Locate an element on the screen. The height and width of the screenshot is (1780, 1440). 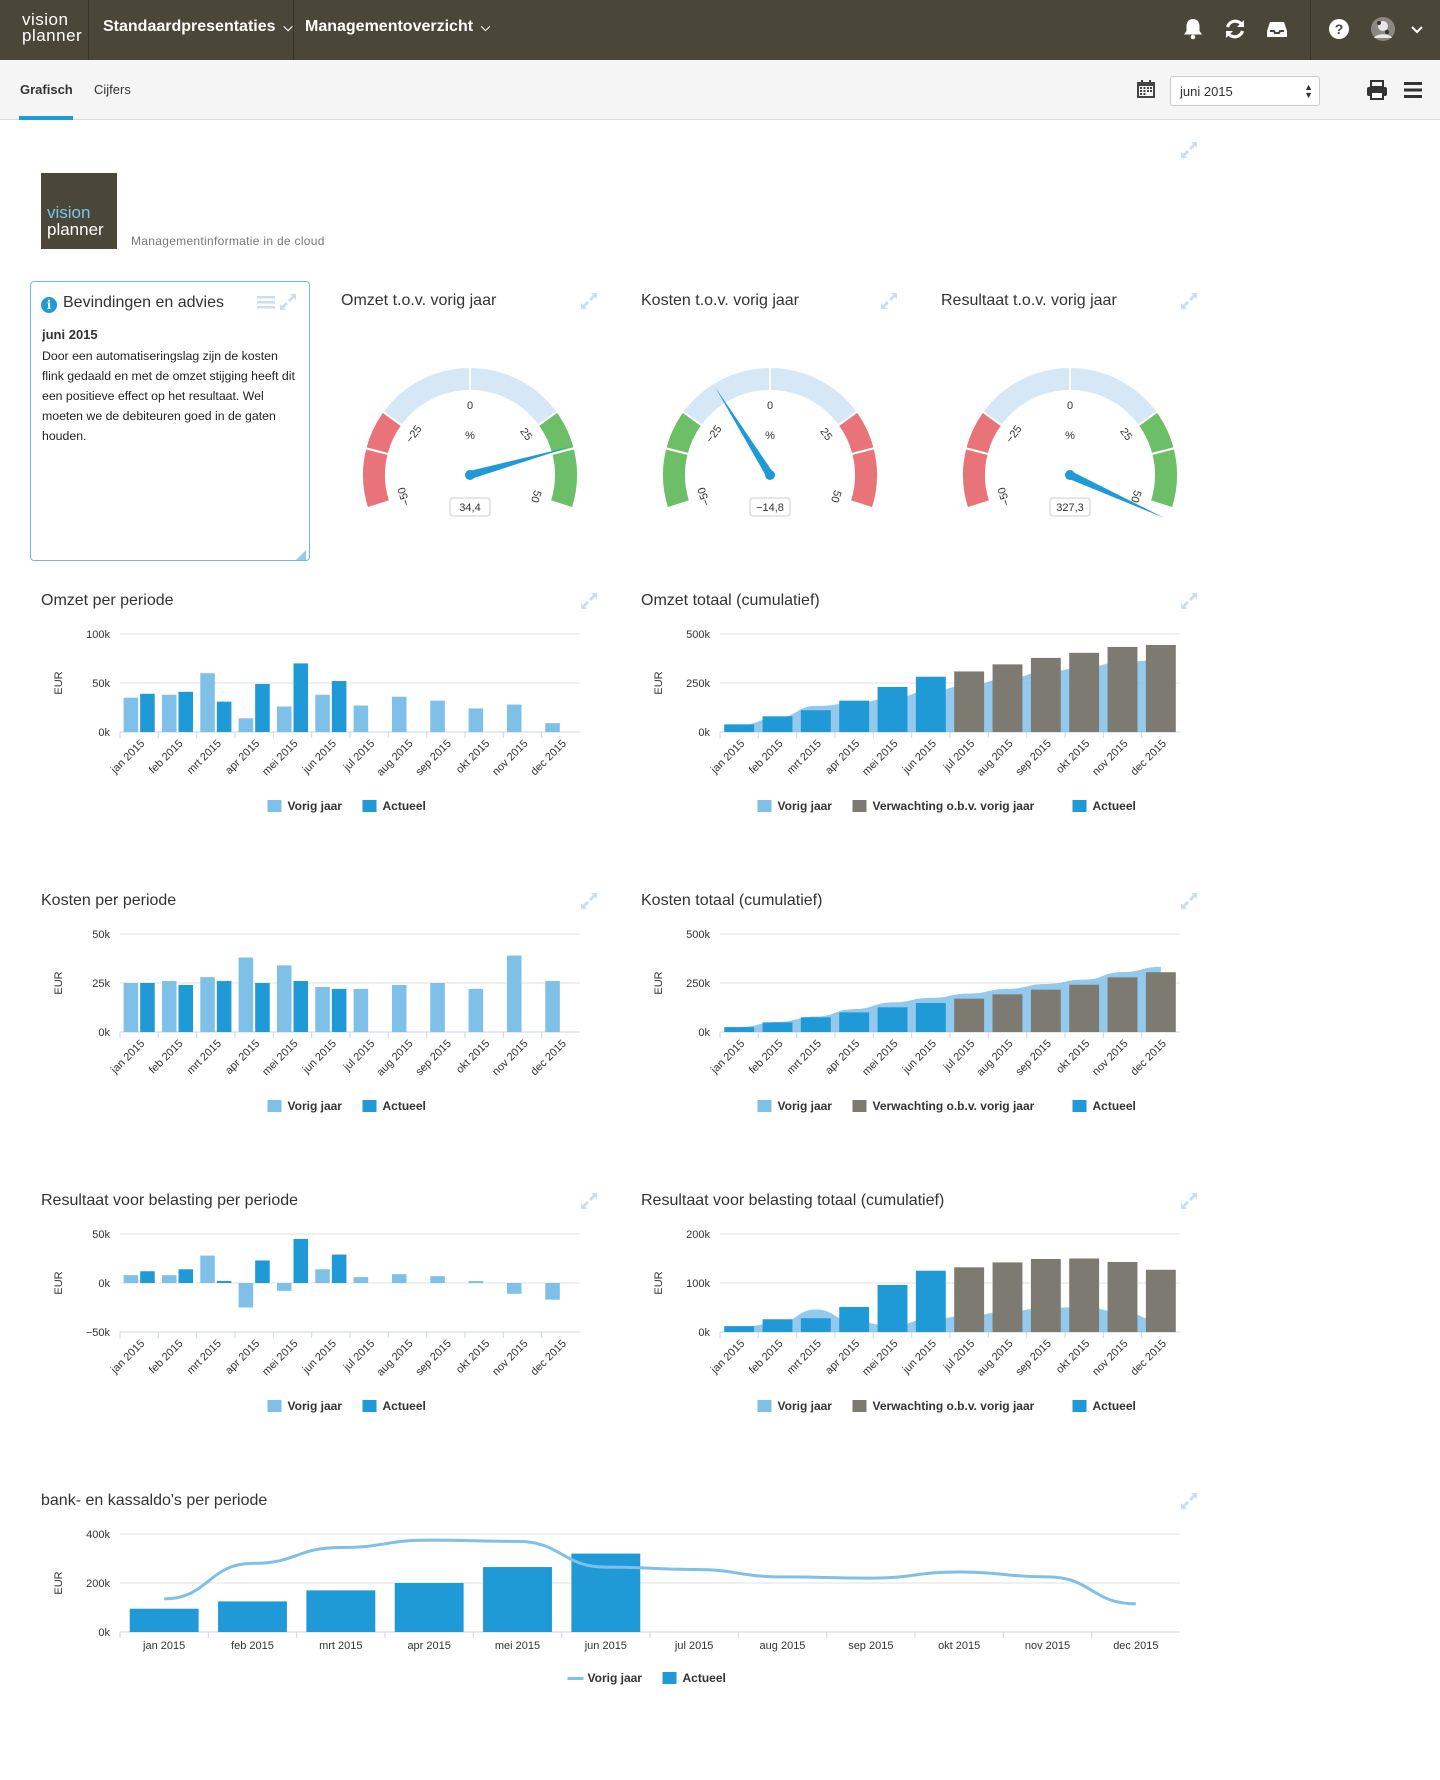
legend-line-vorig-jaar is located at coordinates (575, 1678).